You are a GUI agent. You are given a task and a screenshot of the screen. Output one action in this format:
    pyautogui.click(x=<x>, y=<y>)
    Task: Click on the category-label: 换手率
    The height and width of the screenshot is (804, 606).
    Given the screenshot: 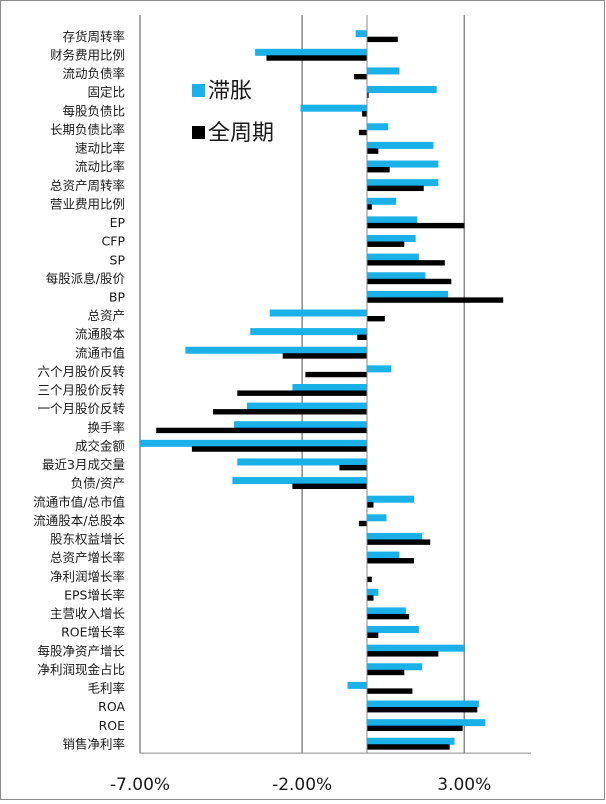 What is the action you would take?
    pyautogui.click(x=106, y=427)
    